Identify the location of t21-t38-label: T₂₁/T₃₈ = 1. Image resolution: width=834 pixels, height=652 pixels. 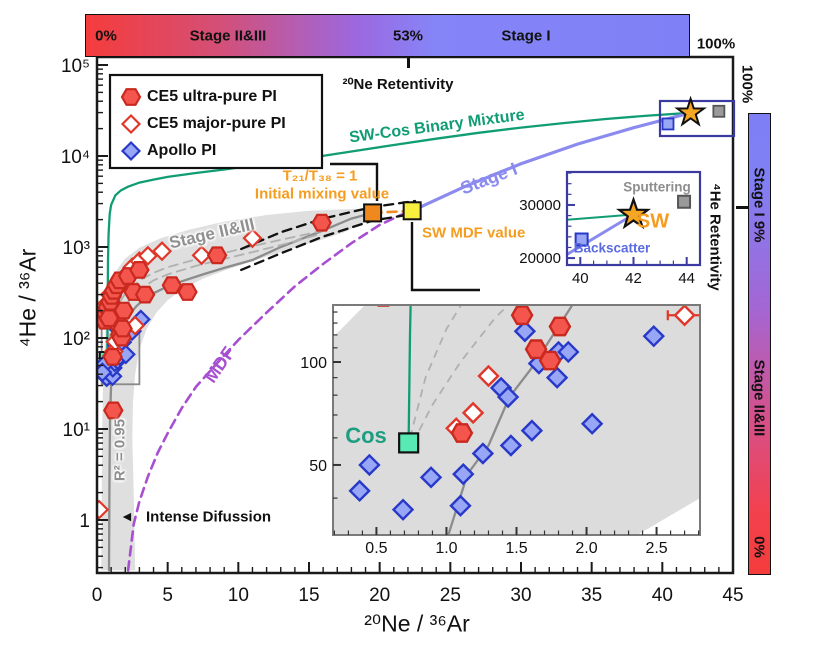
(320, 176).